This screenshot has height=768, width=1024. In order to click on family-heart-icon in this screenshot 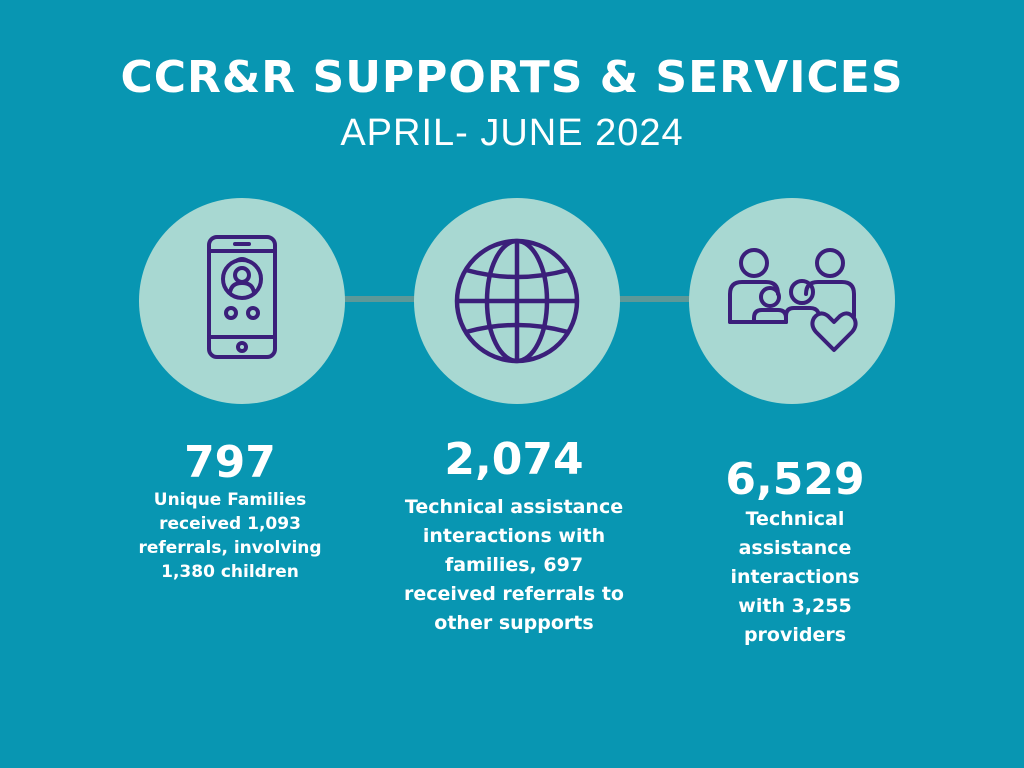, I will do `click(793, 300)`.